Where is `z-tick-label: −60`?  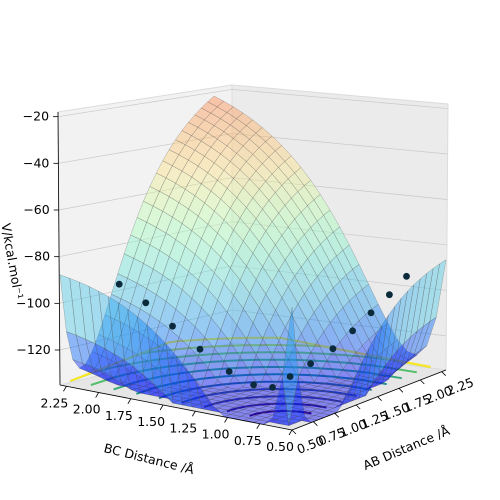
z-tick-label: −60 is located at coordinates (36, 209).